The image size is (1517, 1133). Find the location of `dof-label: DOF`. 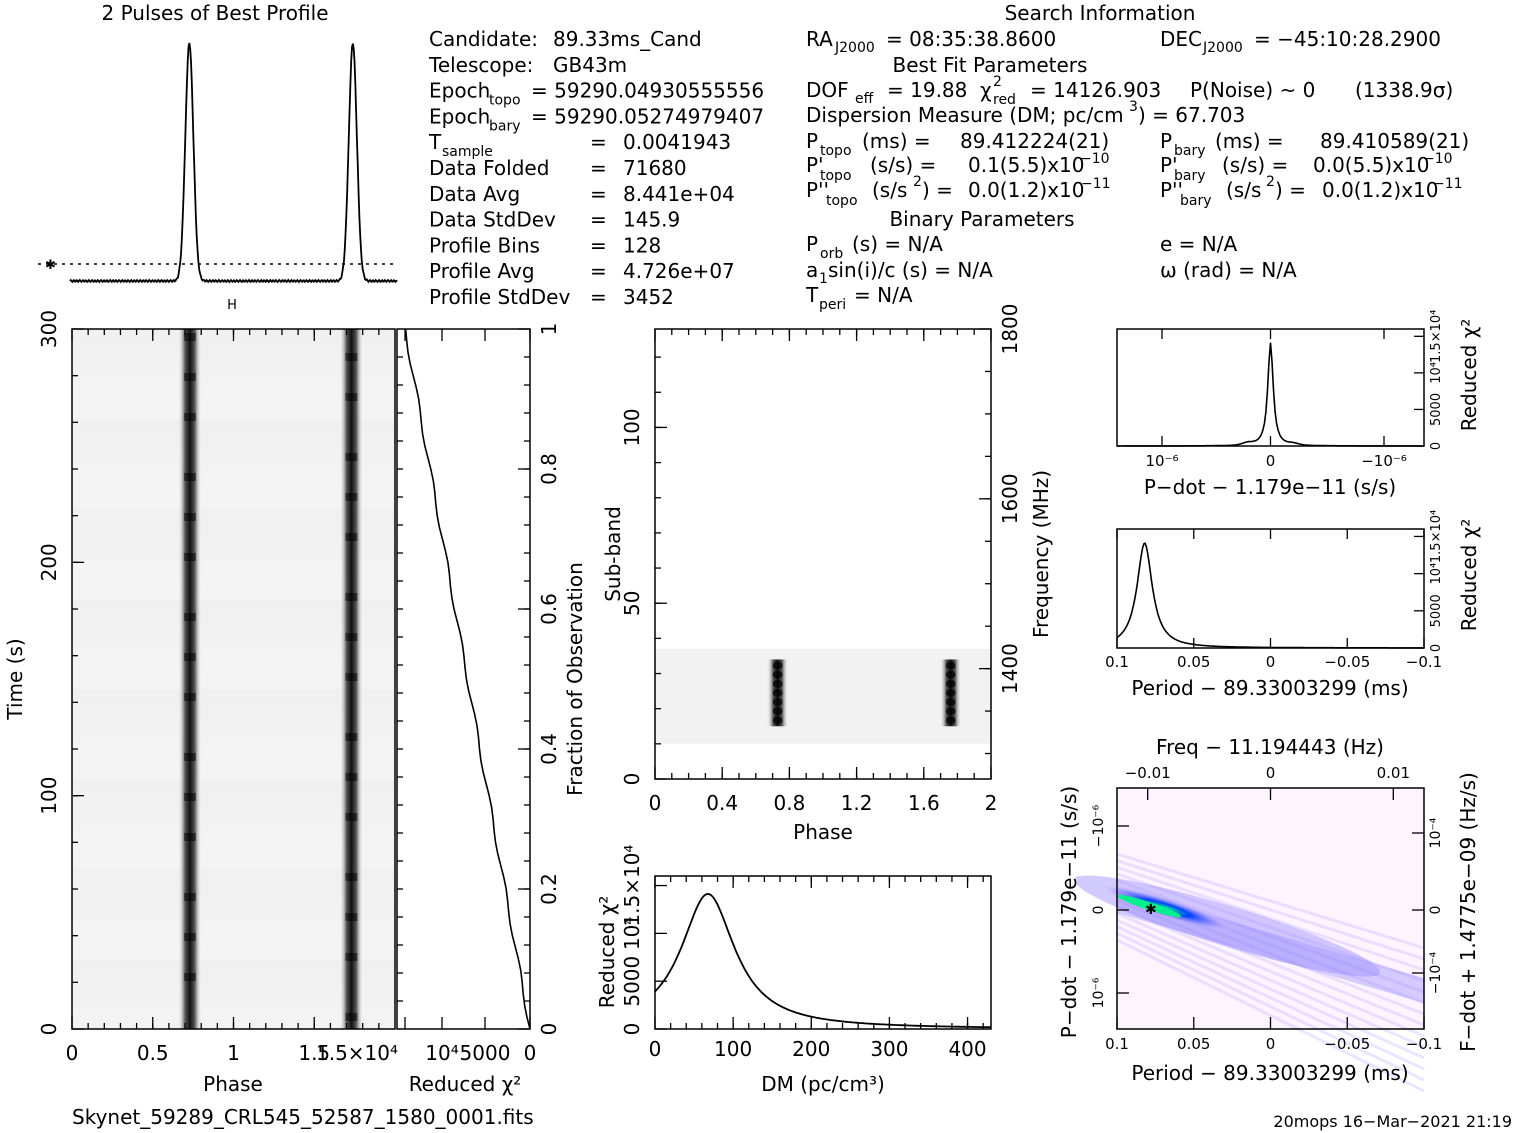

dof-label: DOF is located at coordinates (827, 90).